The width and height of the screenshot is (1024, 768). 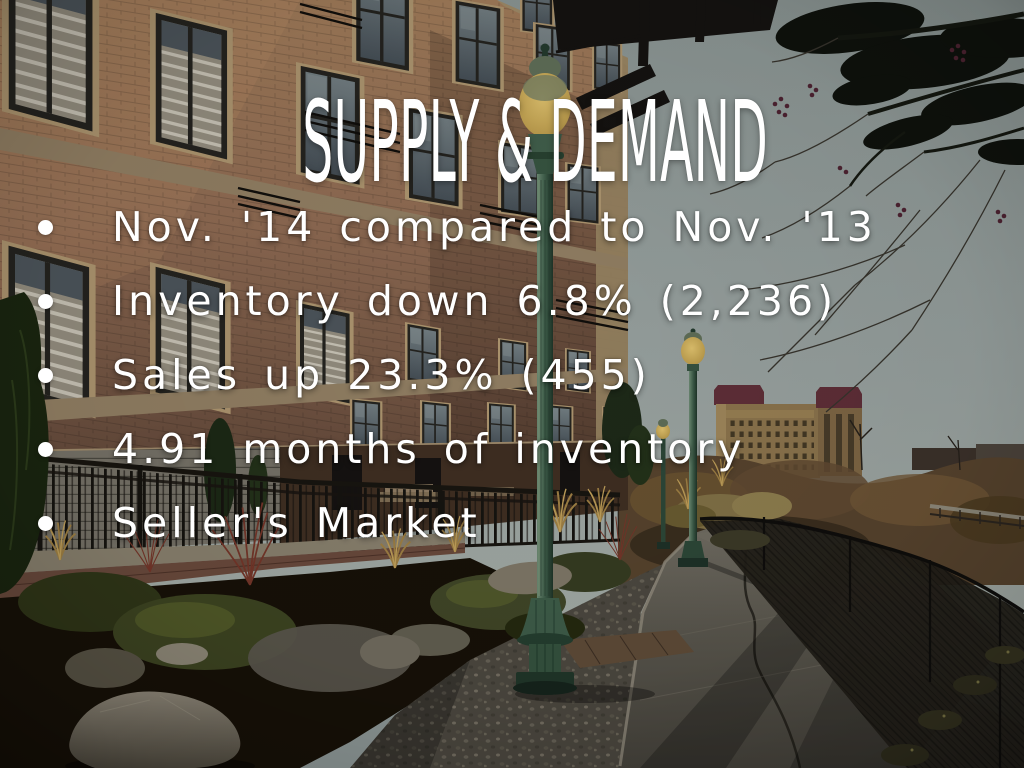 I want to click on bullet-text: Seller's Market, so click(x=296, y=523).